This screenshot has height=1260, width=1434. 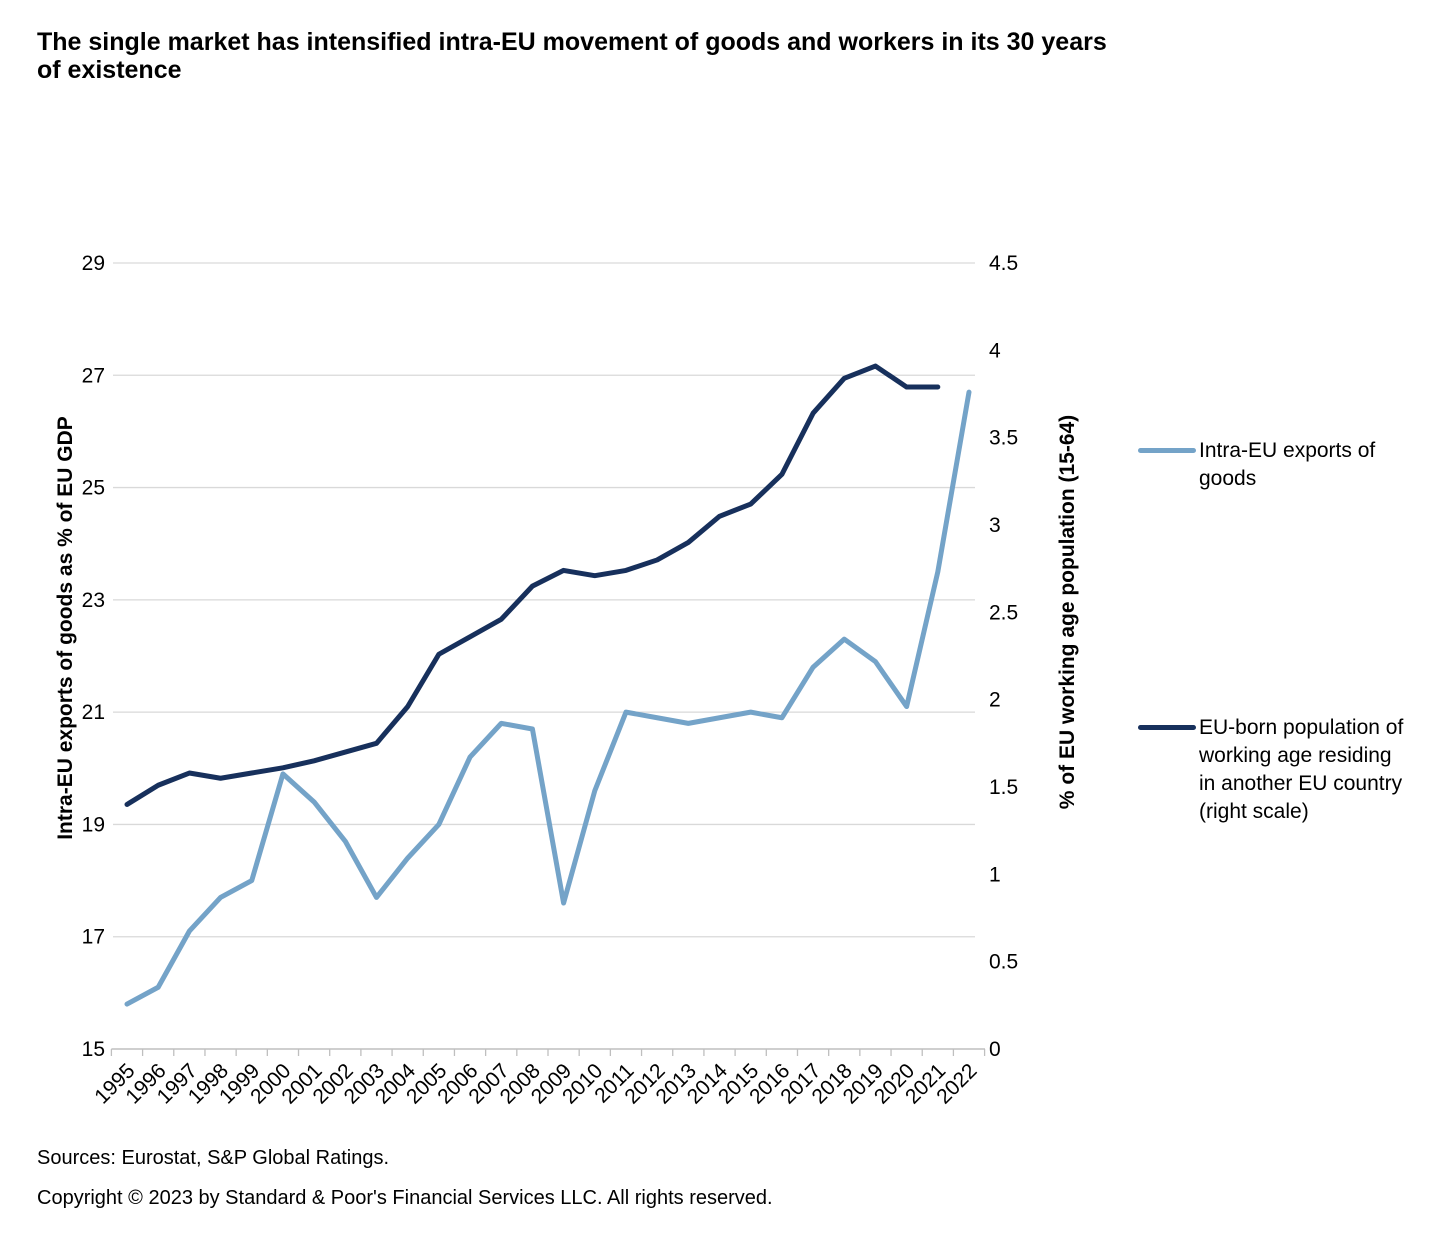 What do you see at coordinates (1003, 787) in the screenshot?
I see `y-axis-right-tick-label: 1.5` at bounding box center [1003, 787].